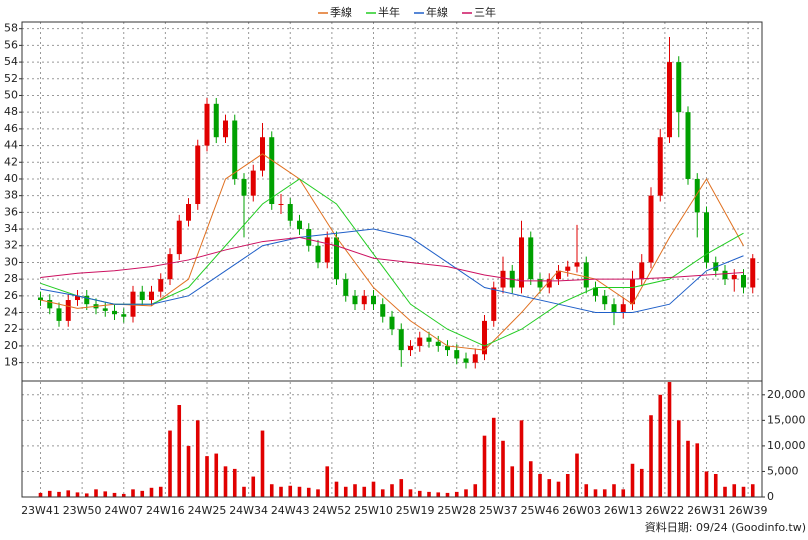 This screenshot has width=808, height=540. Describe the element at coordinates (11, 312) in the screenshot. I see `y-tick-label: 24` at that location.